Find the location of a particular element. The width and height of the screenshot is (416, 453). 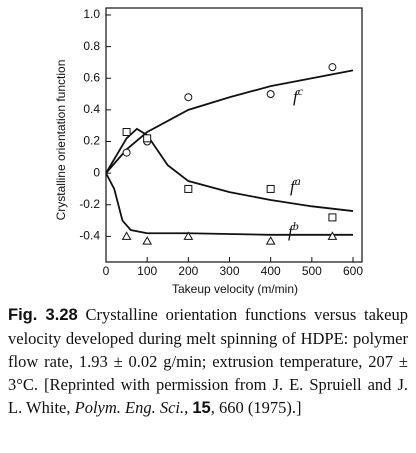

curve-label: fb is located at coordinates (293, 230).